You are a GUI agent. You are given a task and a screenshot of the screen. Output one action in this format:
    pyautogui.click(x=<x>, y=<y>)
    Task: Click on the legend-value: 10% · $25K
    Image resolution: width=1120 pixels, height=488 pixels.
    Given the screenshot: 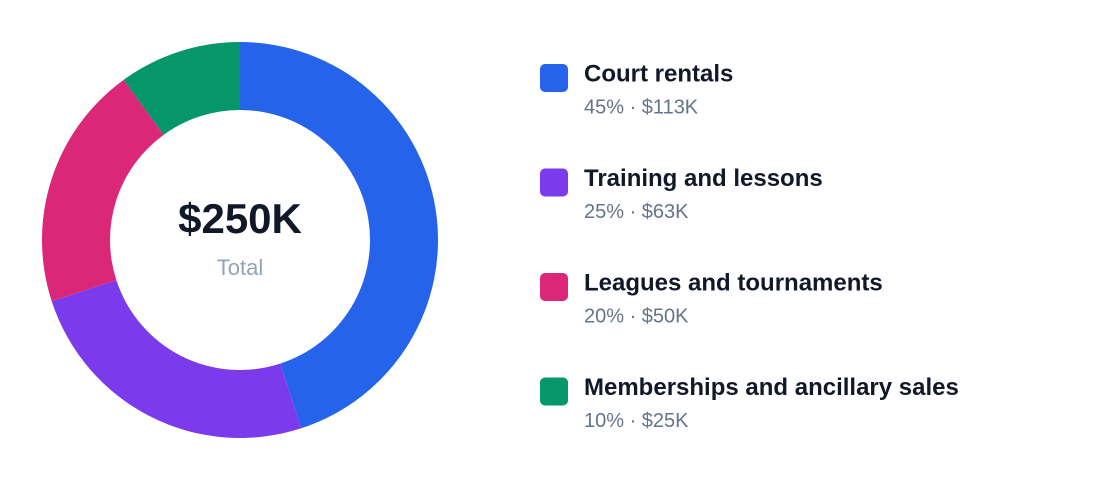 What is the action you would take?
    pyautogui.click(x=636, y=421)
    